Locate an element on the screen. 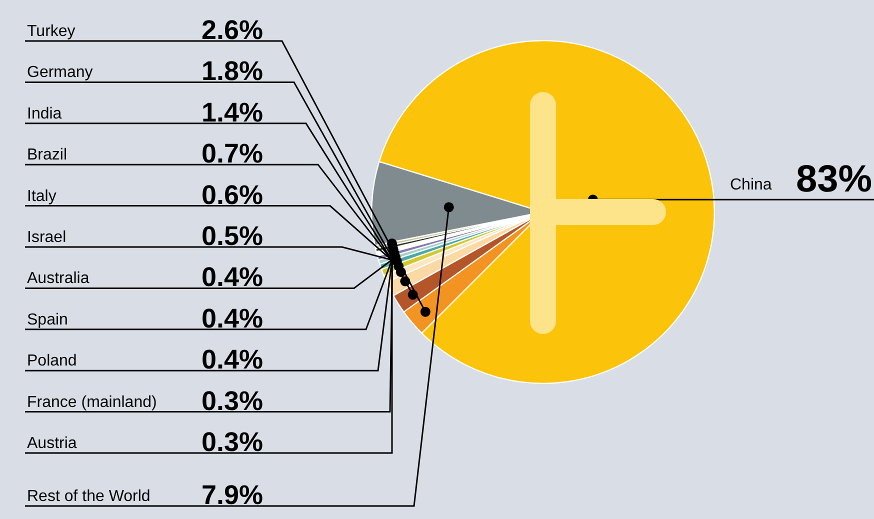  slice-label: India is located at coordinates (44, 113).